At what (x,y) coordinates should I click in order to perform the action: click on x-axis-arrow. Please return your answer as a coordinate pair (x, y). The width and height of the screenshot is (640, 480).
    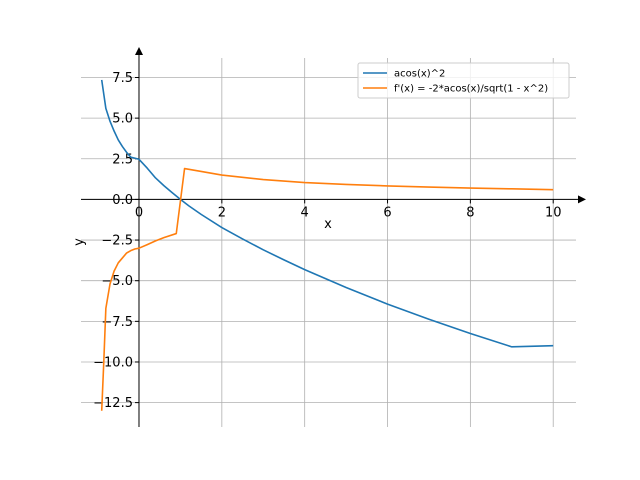
    Looking at the image, I should click on (582, 199).